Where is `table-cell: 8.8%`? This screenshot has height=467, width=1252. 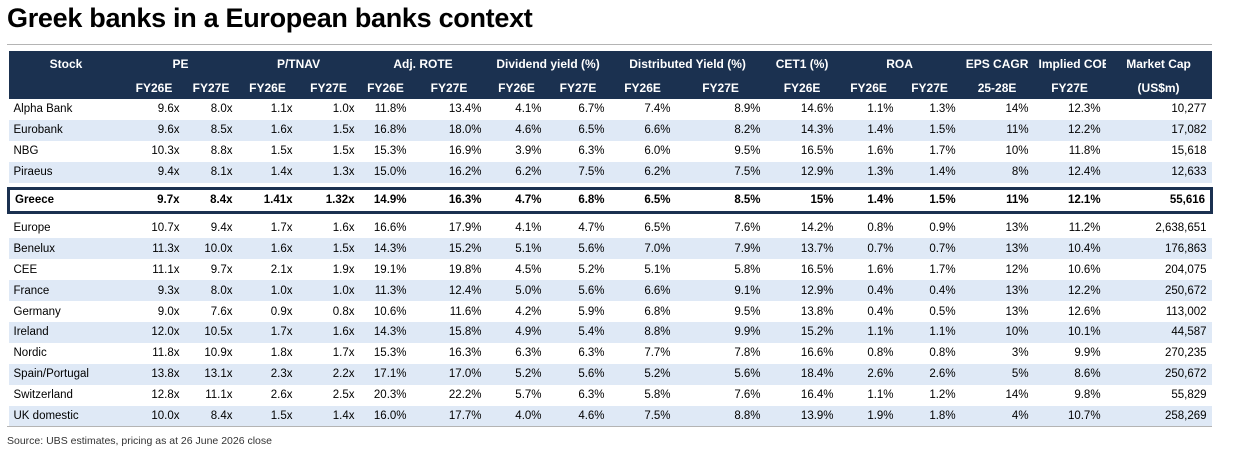 table-cell: 8.8% is located at coordinates (642, 332).